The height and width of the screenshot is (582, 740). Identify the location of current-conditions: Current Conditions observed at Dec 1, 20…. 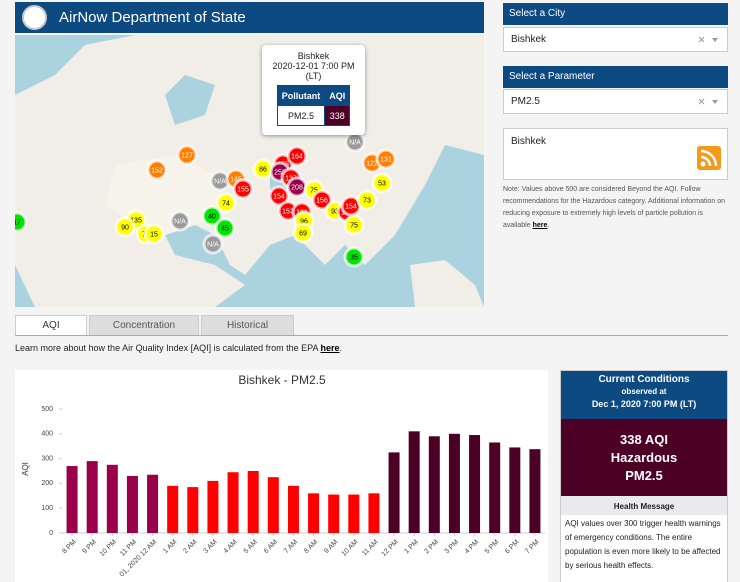
(644, 476).